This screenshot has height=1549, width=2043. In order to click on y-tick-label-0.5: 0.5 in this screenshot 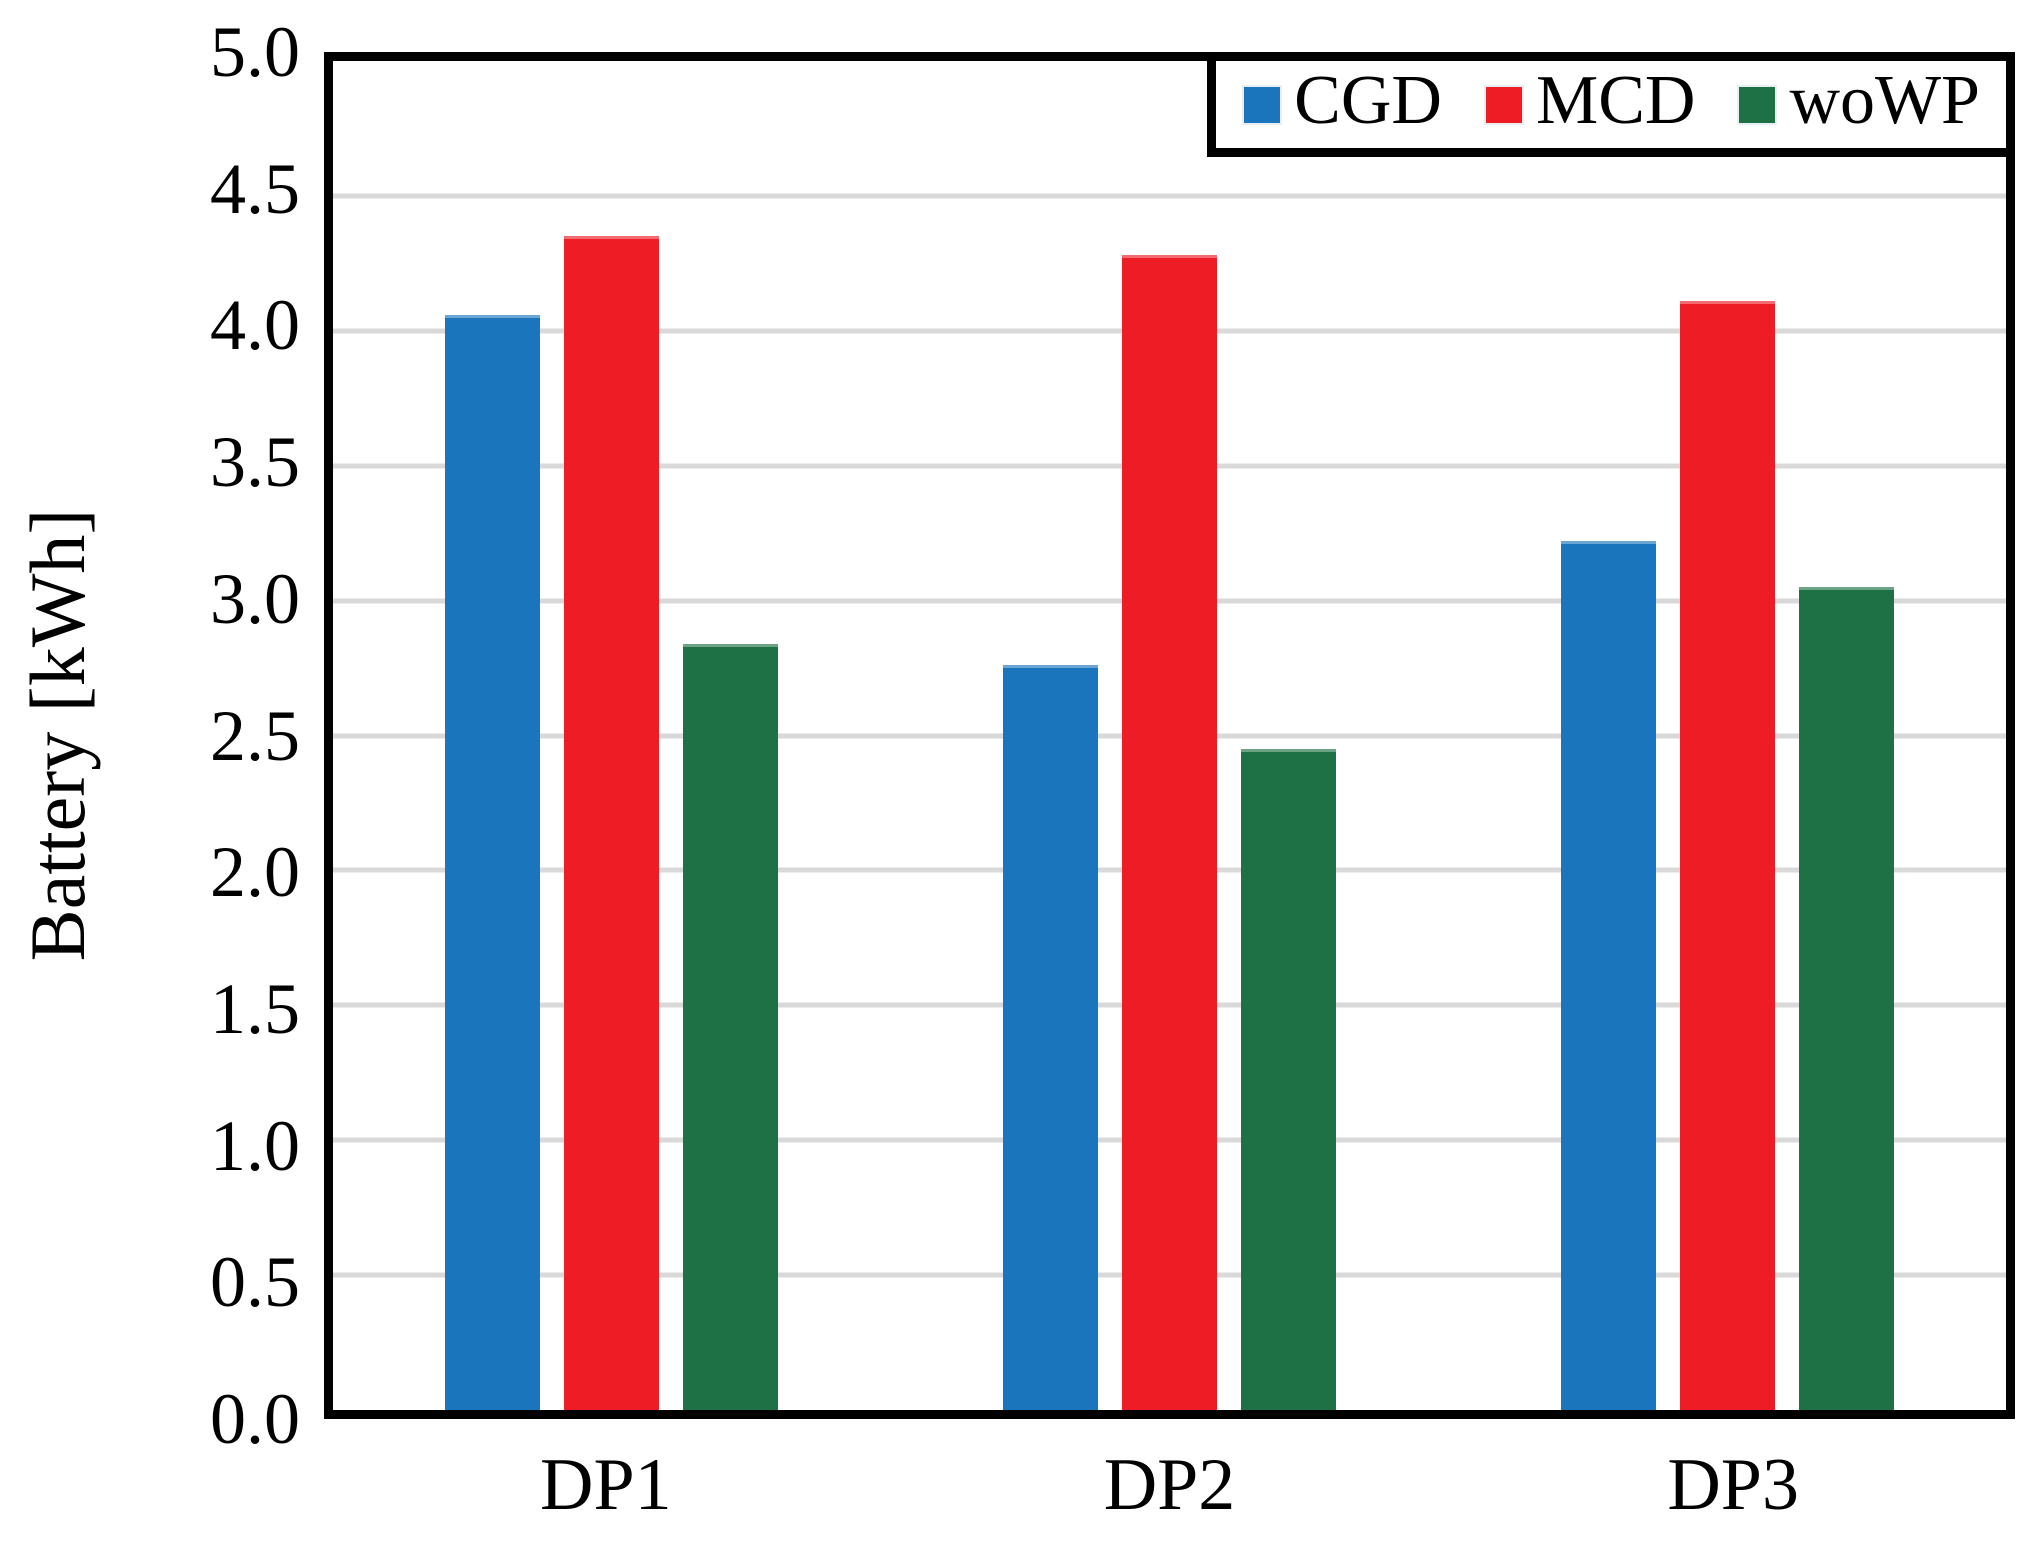, I will do `click(255, 1282)`.